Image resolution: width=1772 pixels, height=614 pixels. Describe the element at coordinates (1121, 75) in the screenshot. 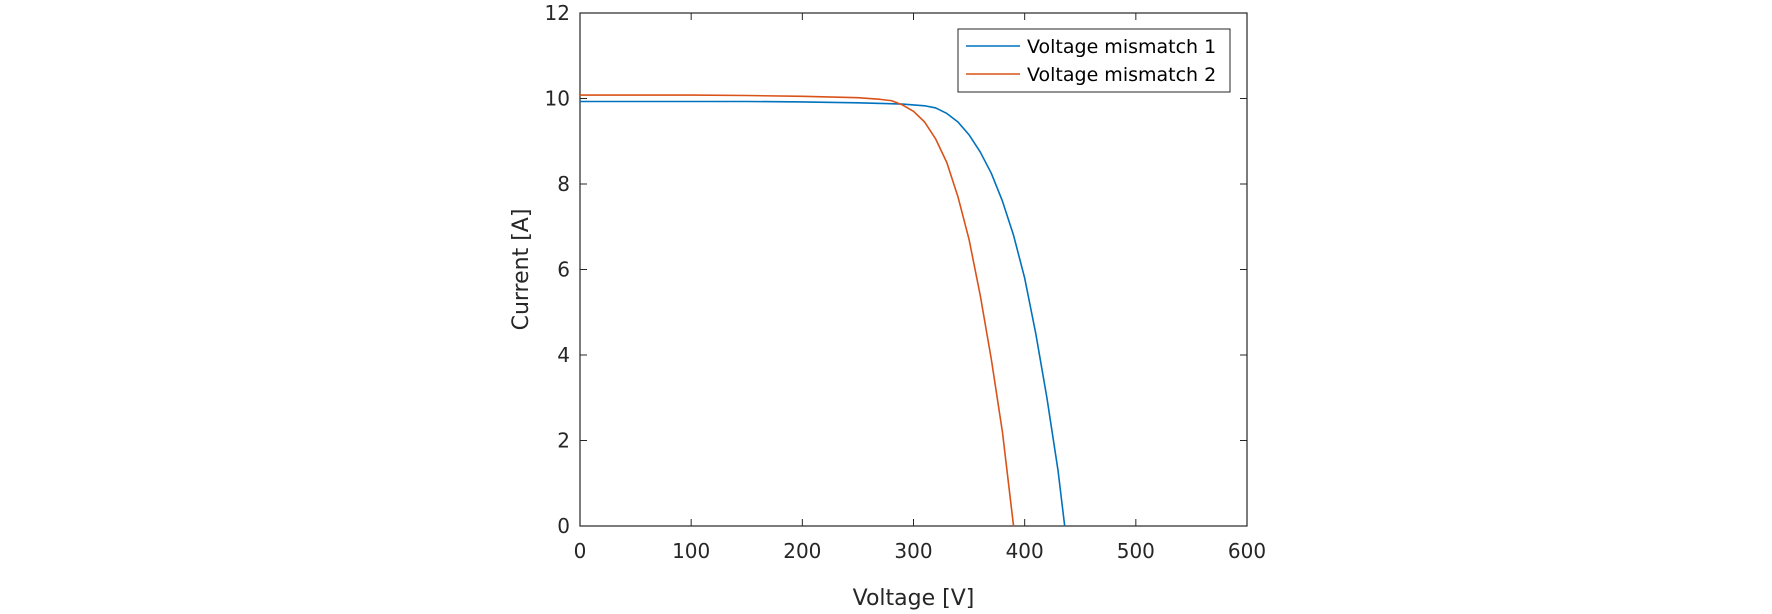

I see `legend-label-2: Voltage mismatch 2` at that location.